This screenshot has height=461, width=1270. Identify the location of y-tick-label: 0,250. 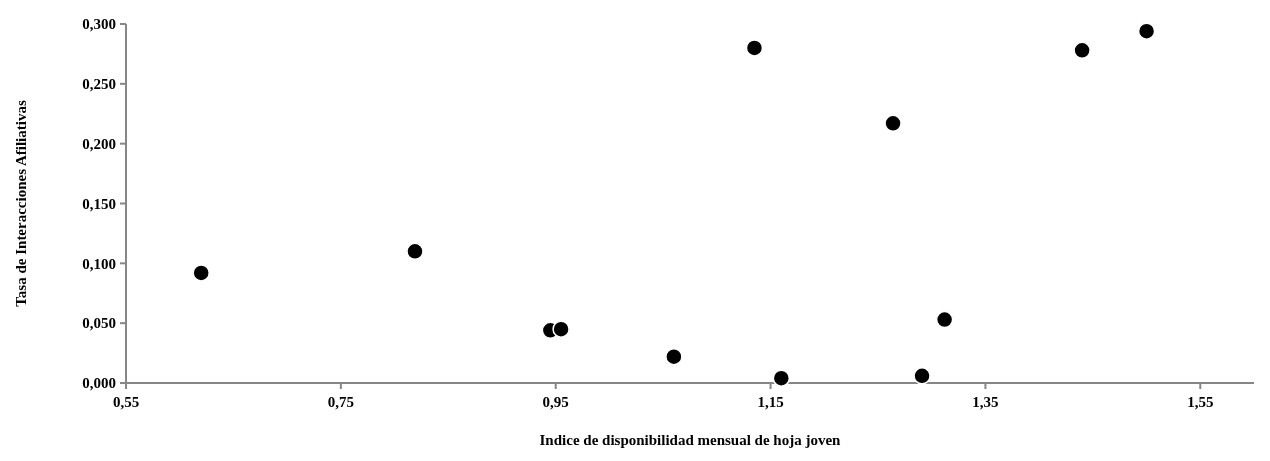
(99, 84).